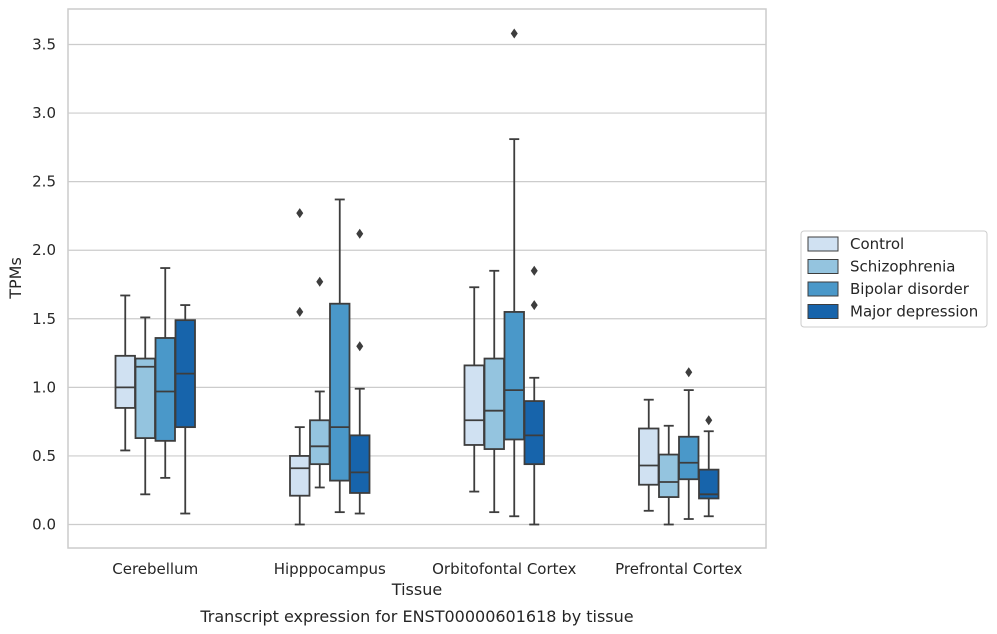 The width and height of the screenshot is (997, 634). Describe the element at coordinates (330, 569) in the screenshot. I see `x-tick-label: Hipppocampus` at that location.